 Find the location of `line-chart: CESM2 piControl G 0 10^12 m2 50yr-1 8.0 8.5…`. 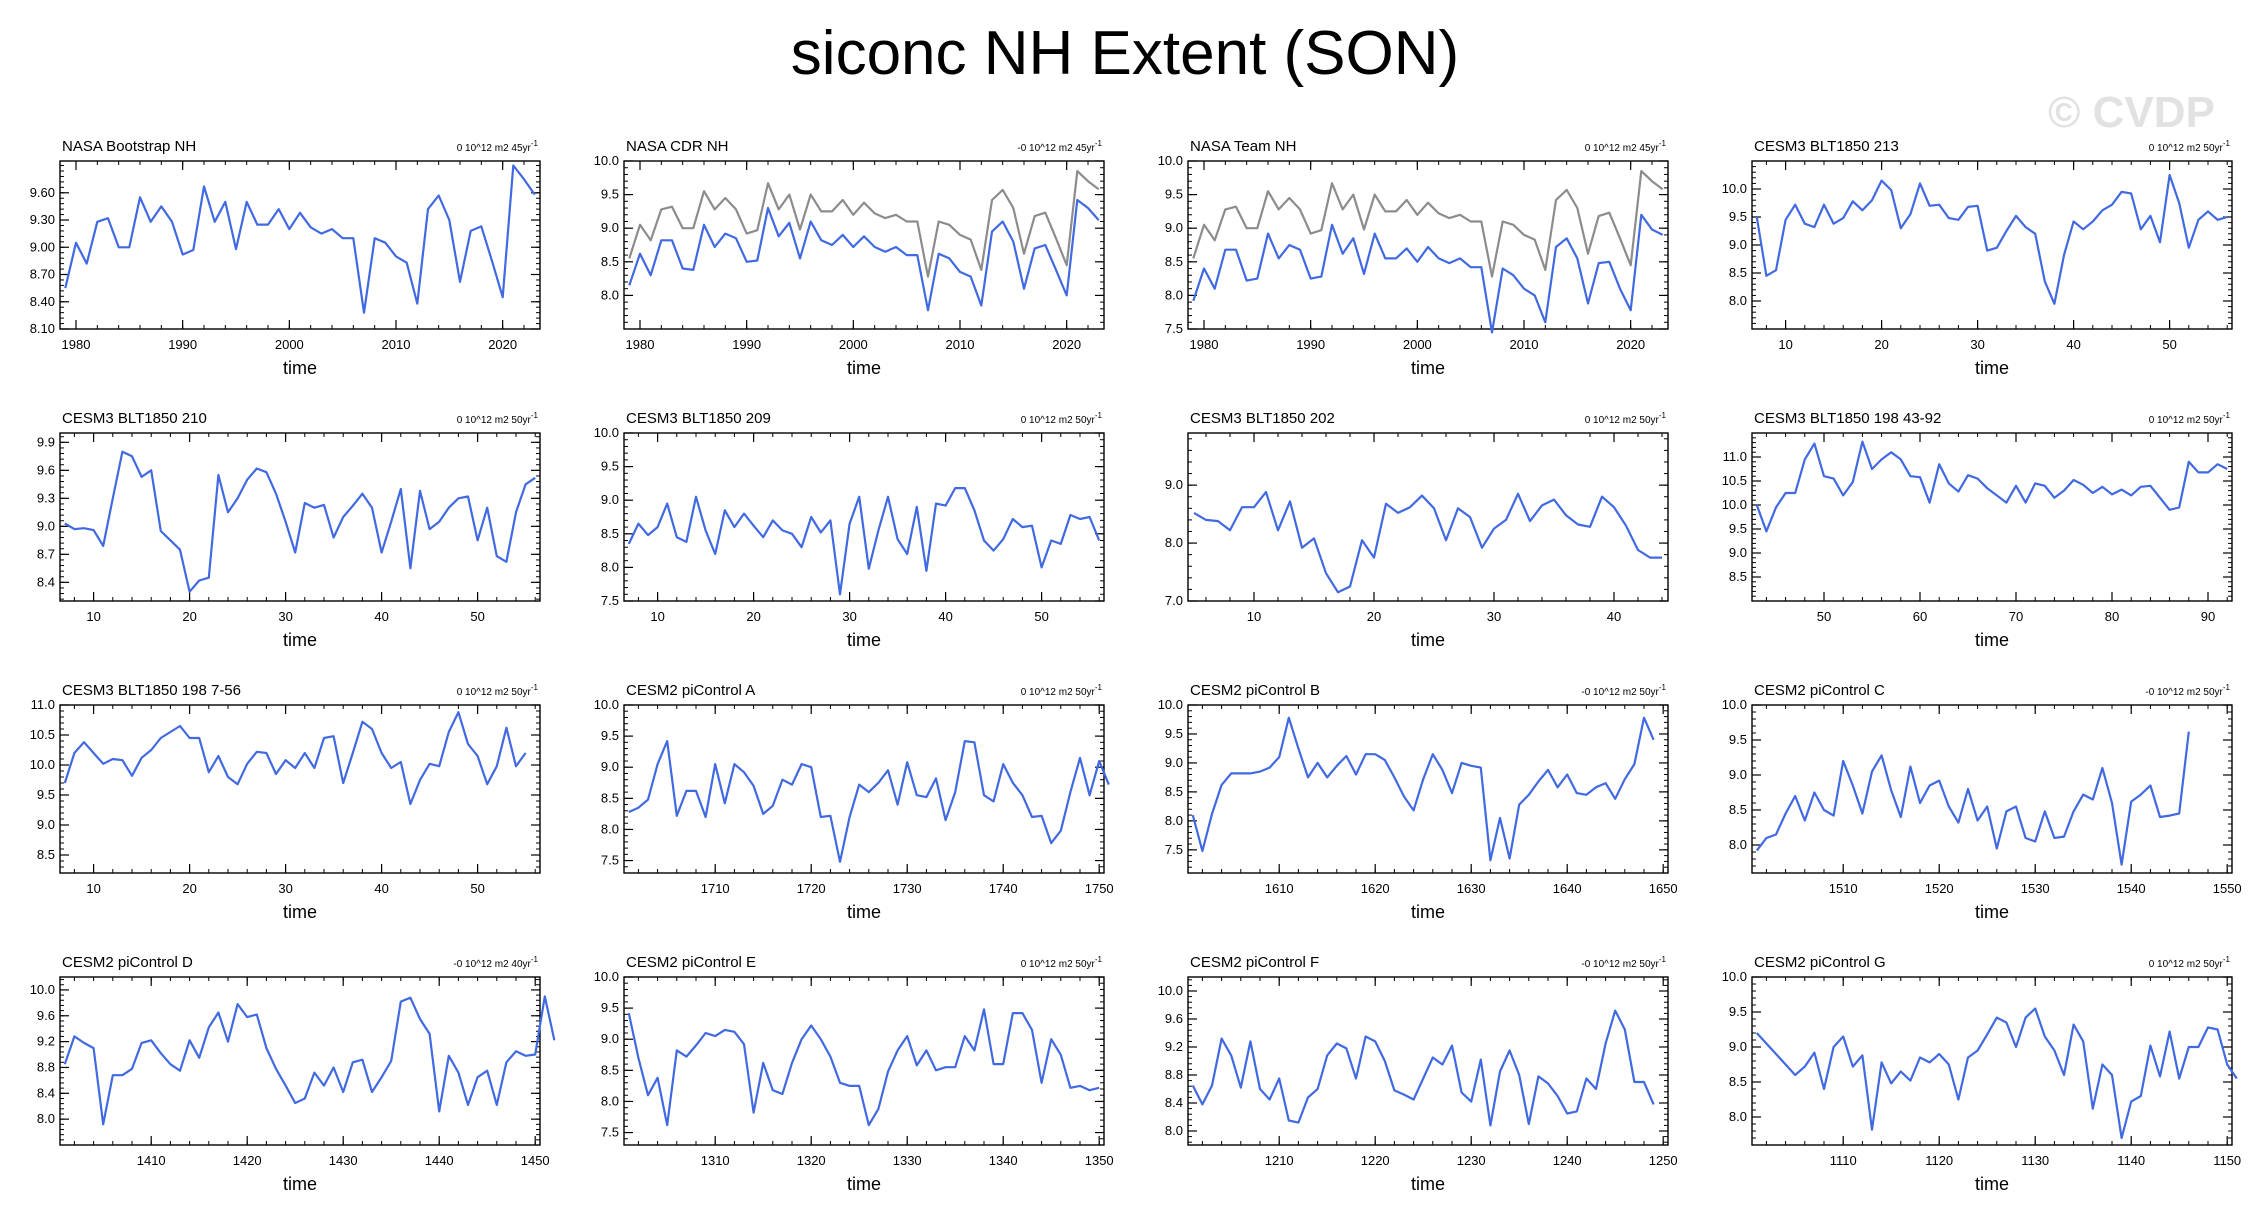

line-chart: CESM2 piControl G 0 10^12 m2 50yr-1 8.0 8.5… is located at coordinates (1981, 1074).